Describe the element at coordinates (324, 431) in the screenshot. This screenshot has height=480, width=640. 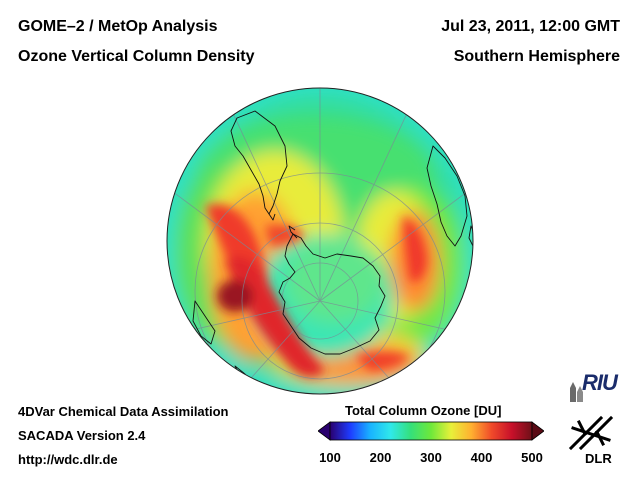
I see `colorbar-low-arrow` at that location.